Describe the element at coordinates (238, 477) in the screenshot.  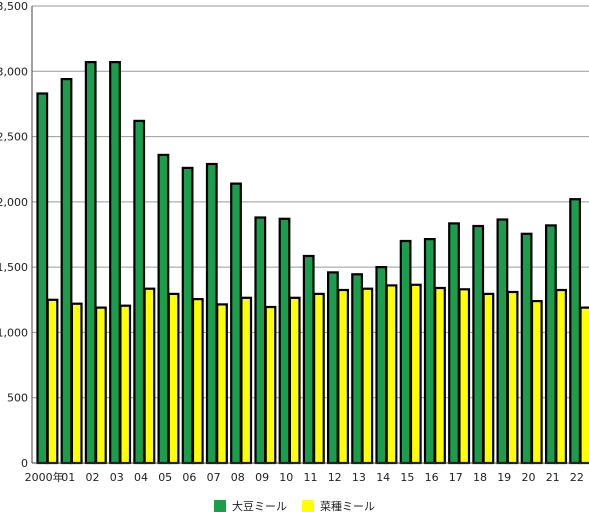
I see `x-tick-label: 08` at that location.